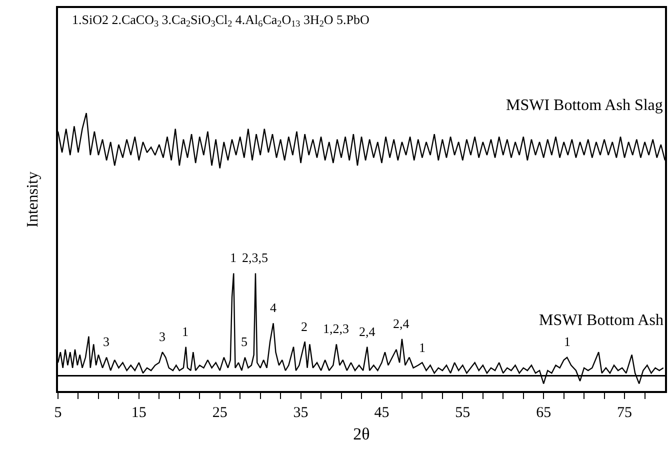 The image size is (670, 452). I want to click on x-tick-label: 75, so click(624, 412).